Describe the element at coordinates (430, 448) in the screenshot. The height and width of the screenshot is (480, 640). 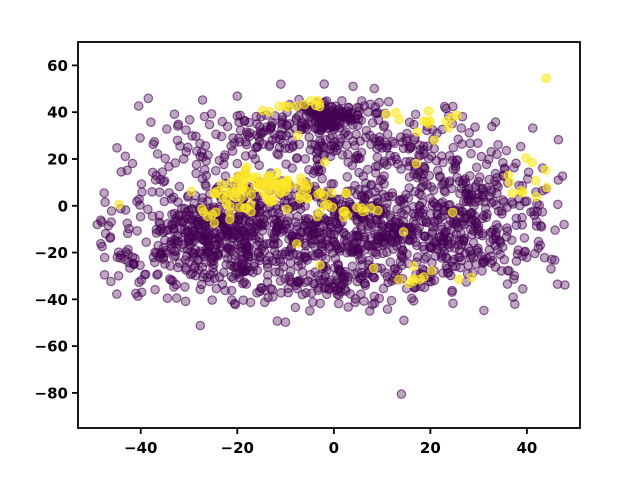
I see `x-tick-label: 20` at that location.